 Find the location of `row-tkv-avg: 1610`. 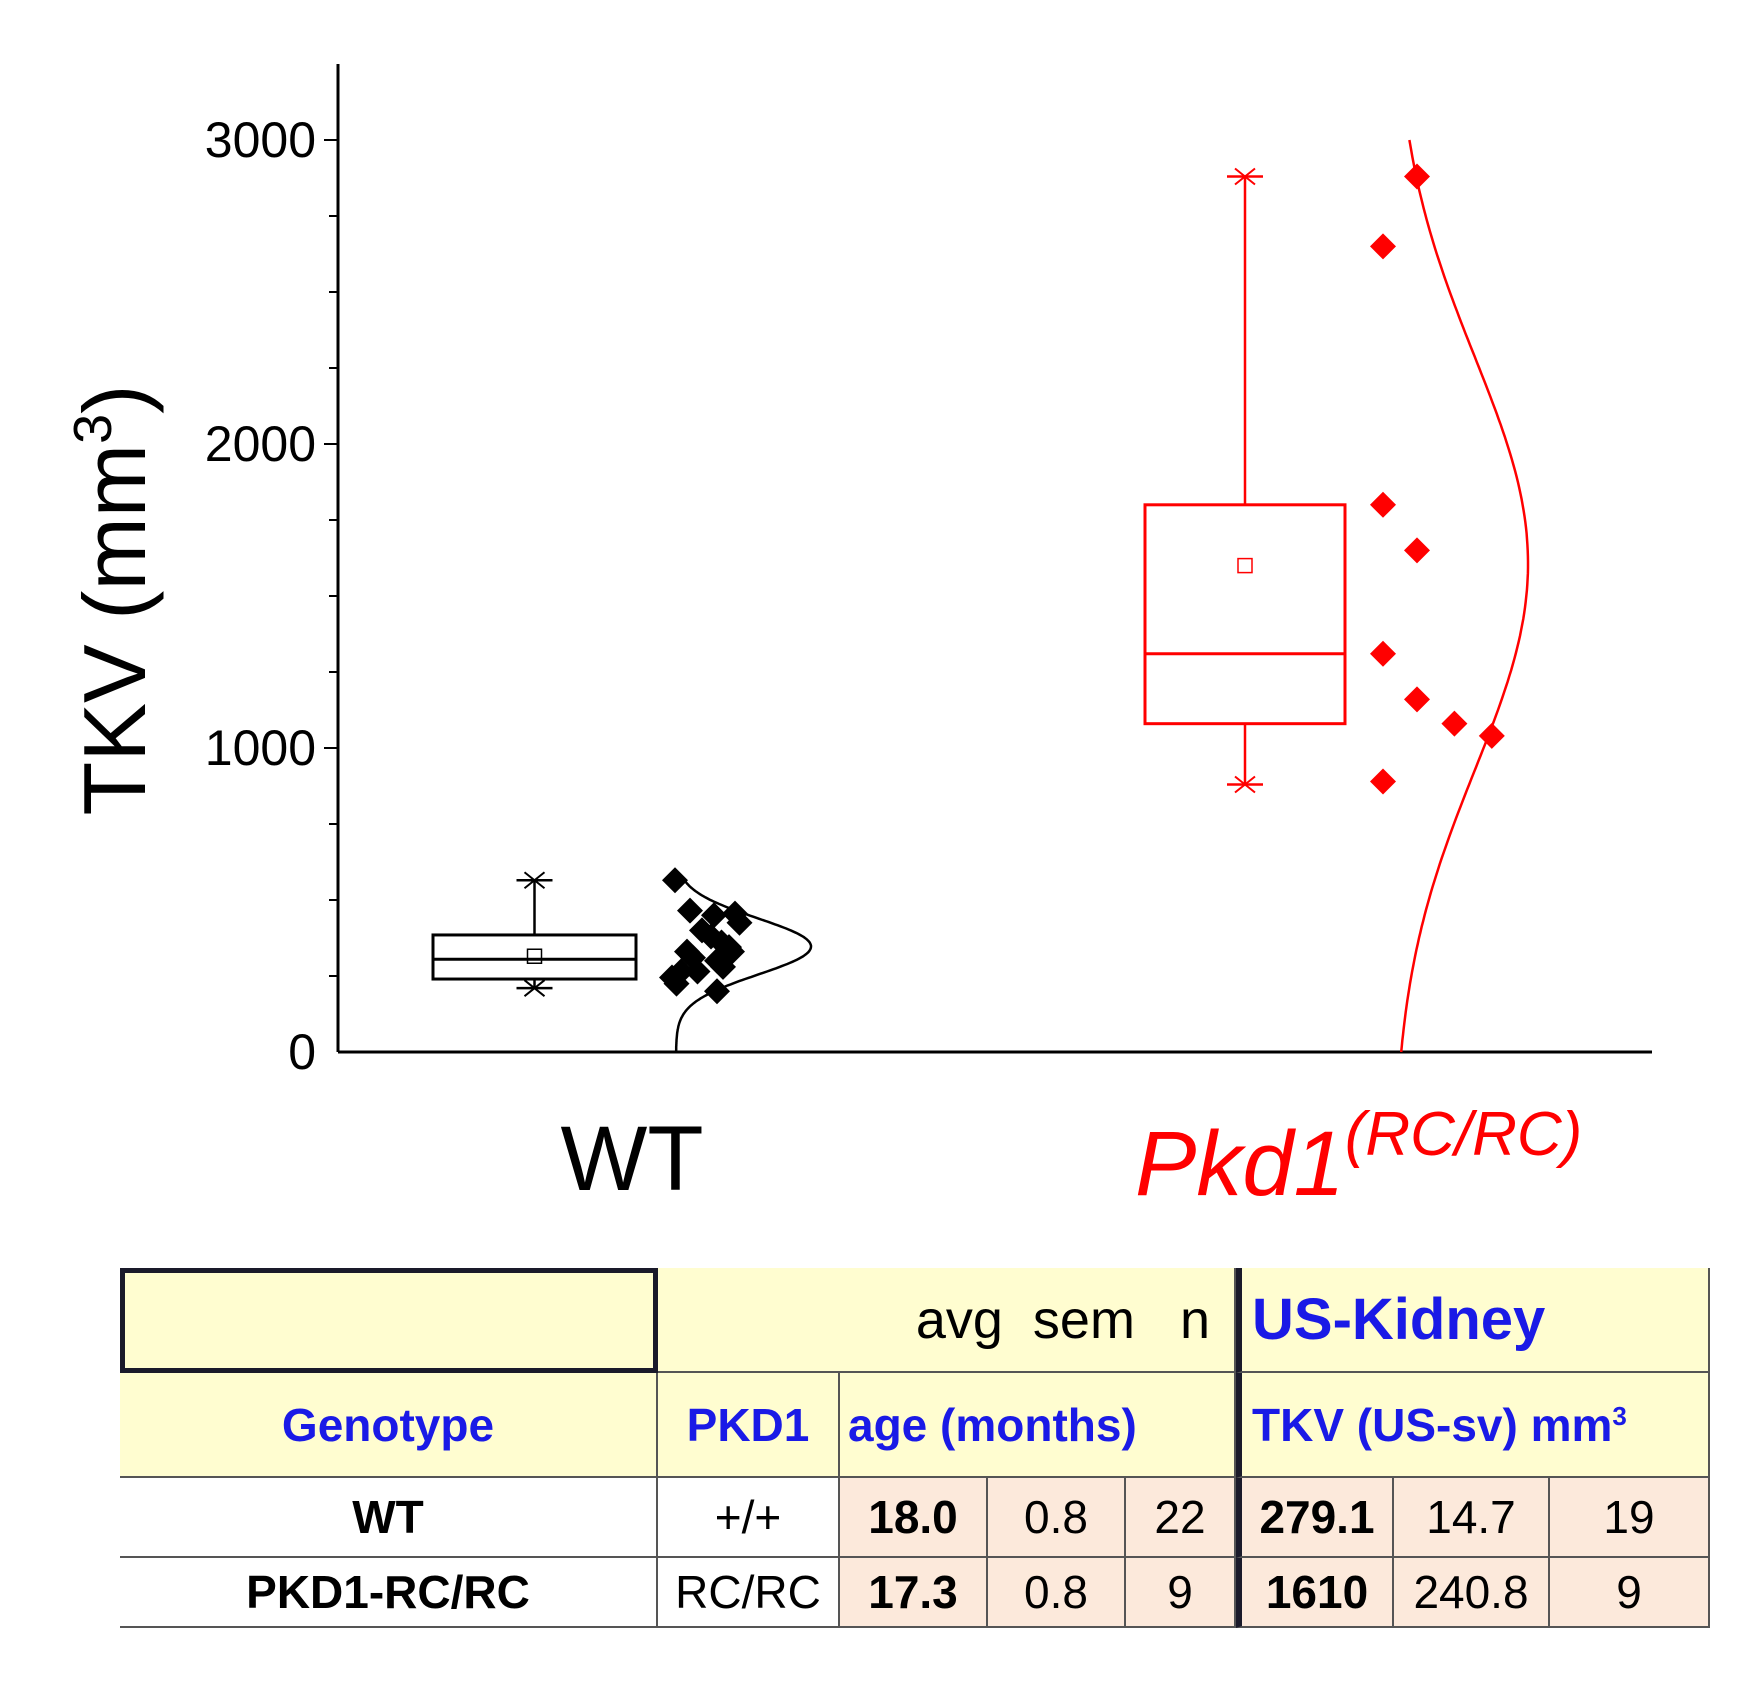

row-tkv-avg: 1610 is located at coordinates (1315, 1593).